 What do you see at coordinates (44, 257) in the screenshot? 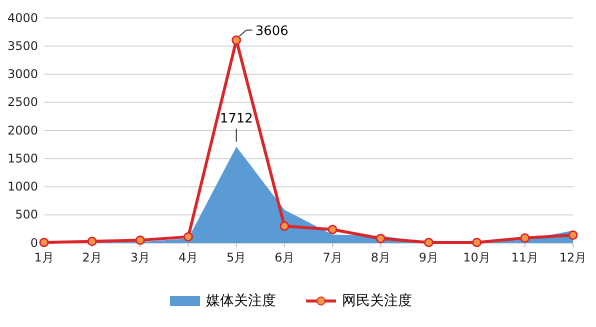
I see `x-tick-label: 1月` at bounding box center [44, 257].